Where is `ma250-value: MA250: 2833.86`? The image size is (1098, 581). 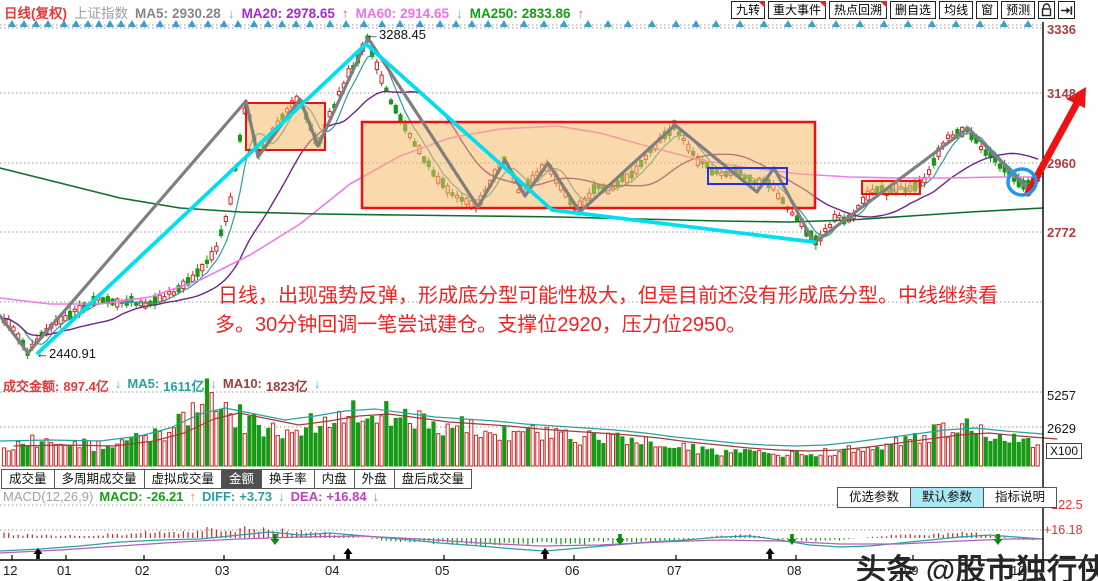
ma250-value: MA250: 2833.86 is located at coordinates (520, 13).